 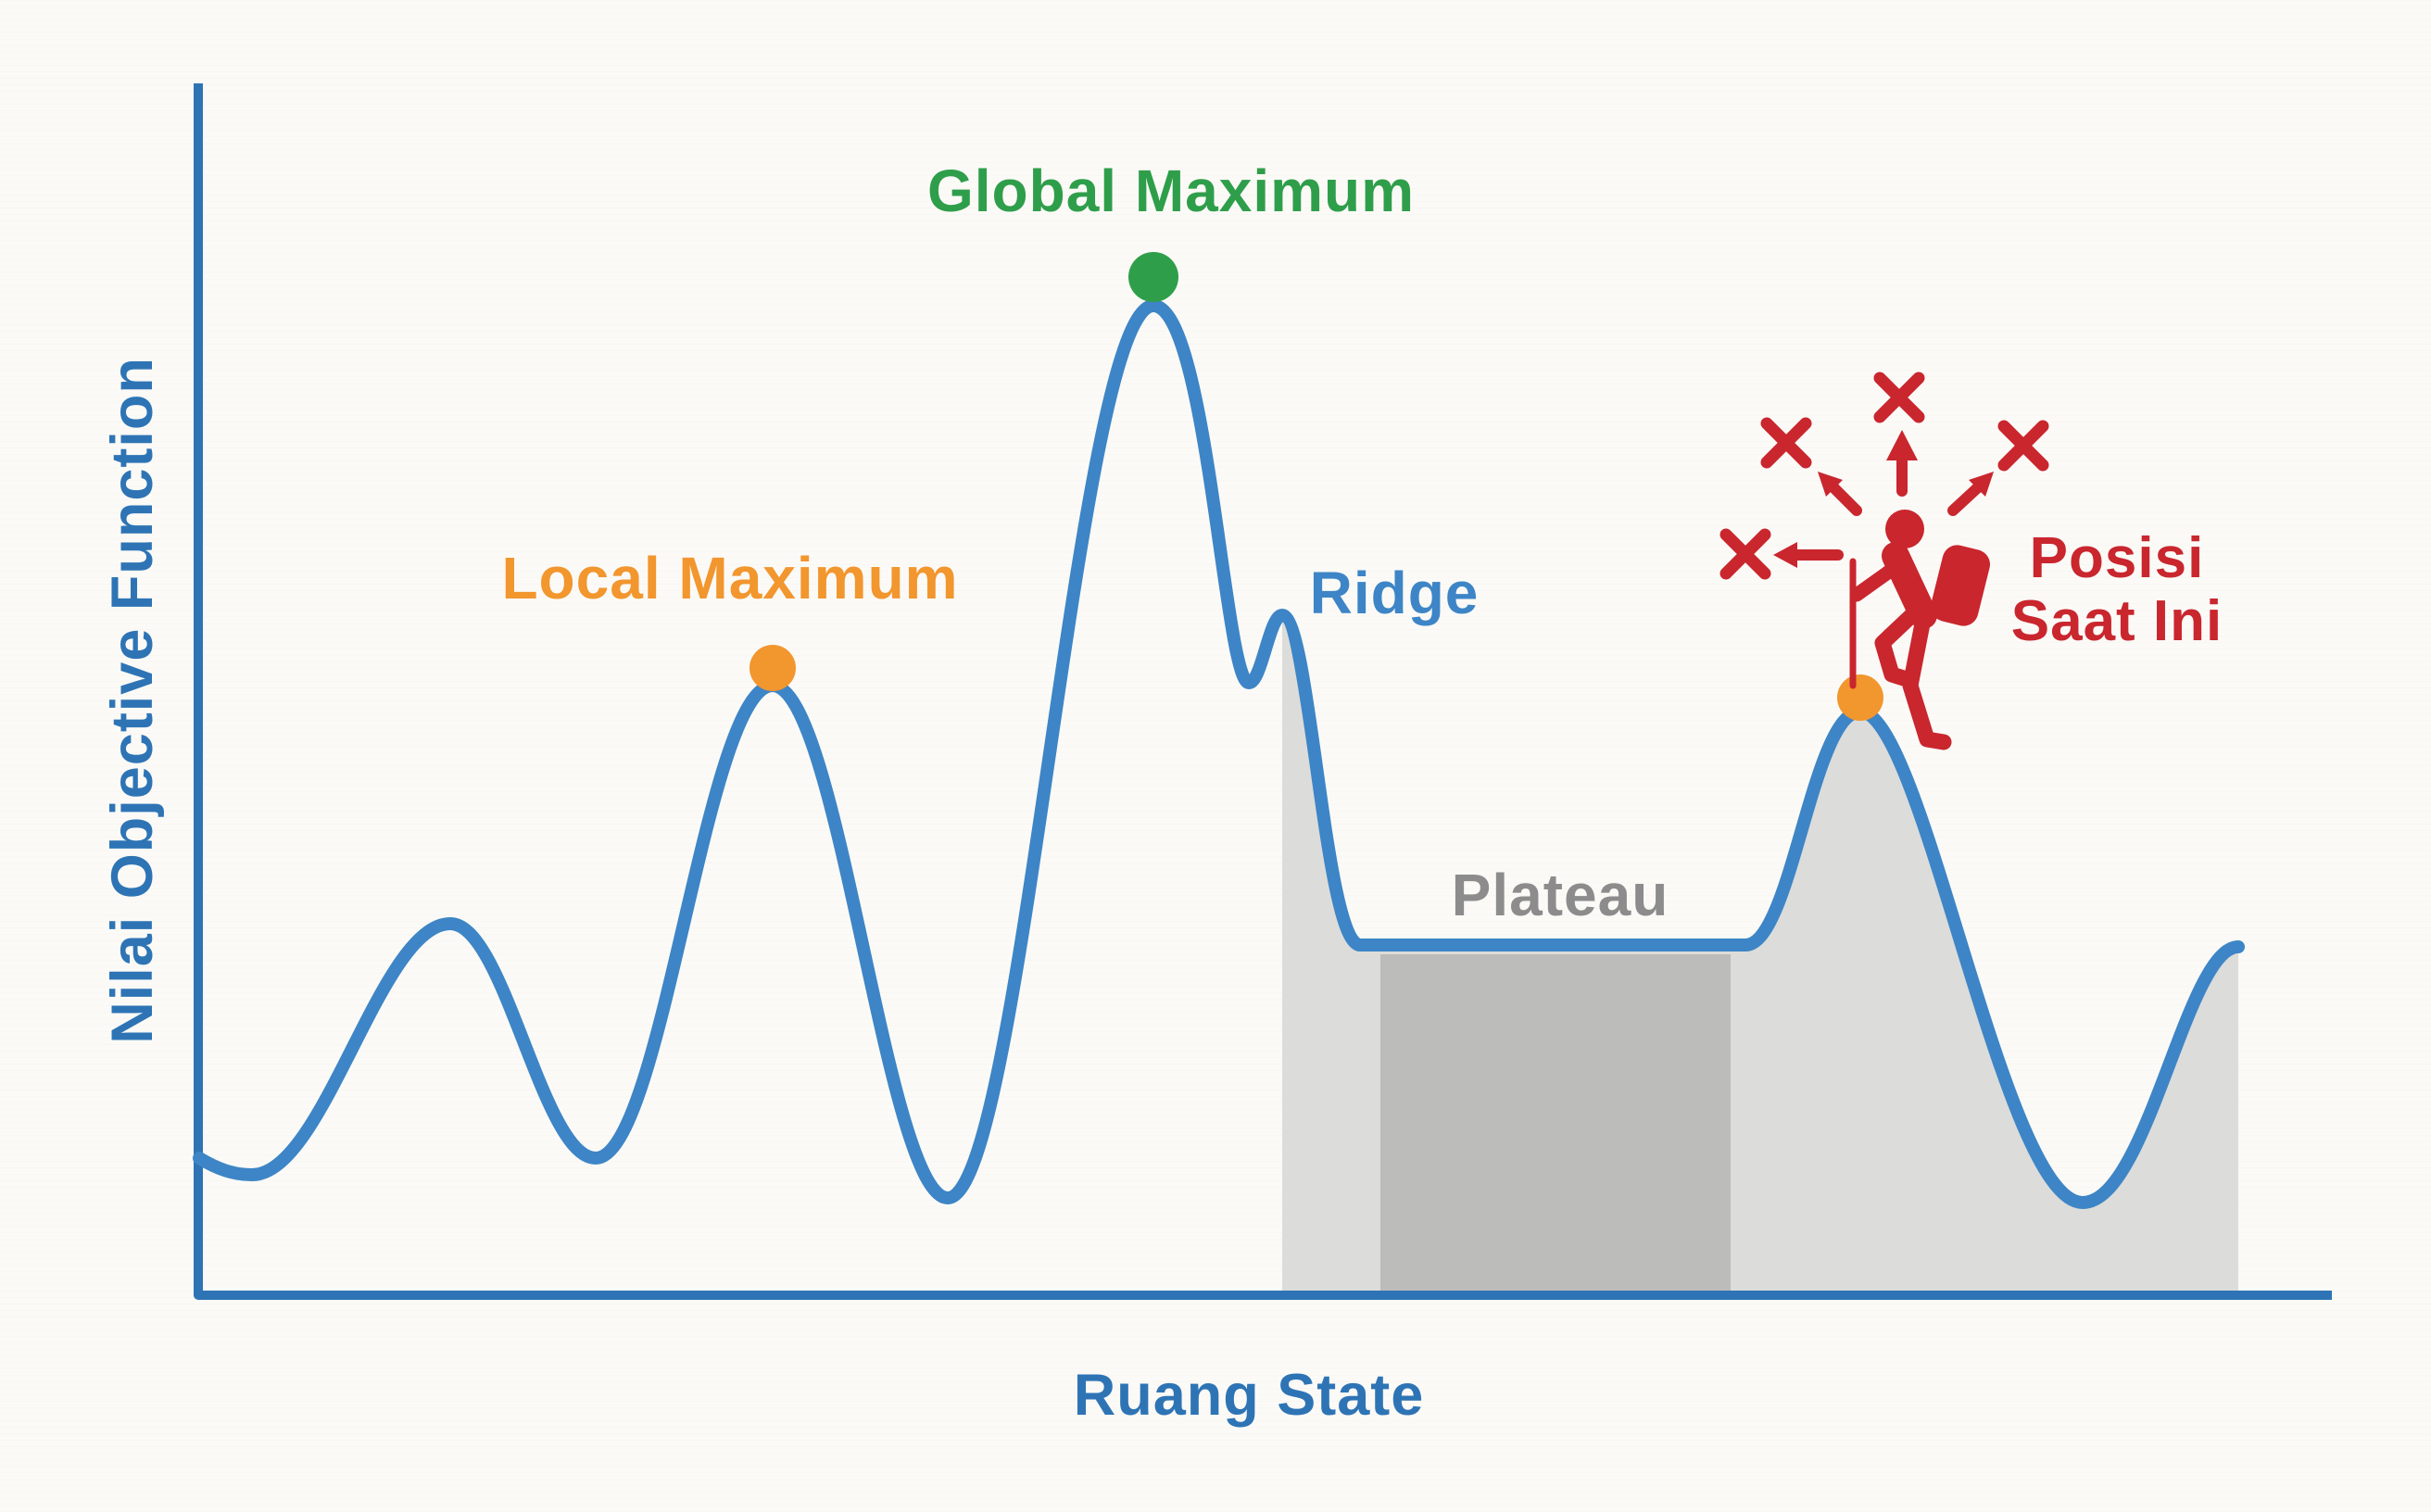 What do you see at coordinates (1899, 397) in the screenshot?
I see `blocked-x-icon-top` at bounding box center [1899, 397].